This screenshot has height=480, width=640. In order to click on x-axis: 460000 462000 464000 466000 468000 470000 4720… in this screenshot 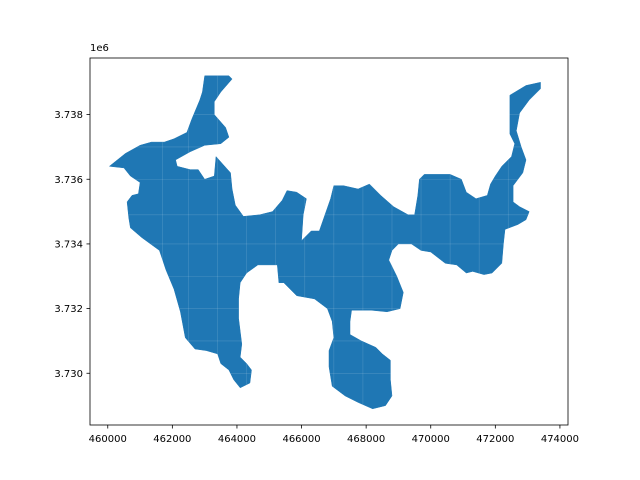, I will do `click(334, 435)`.